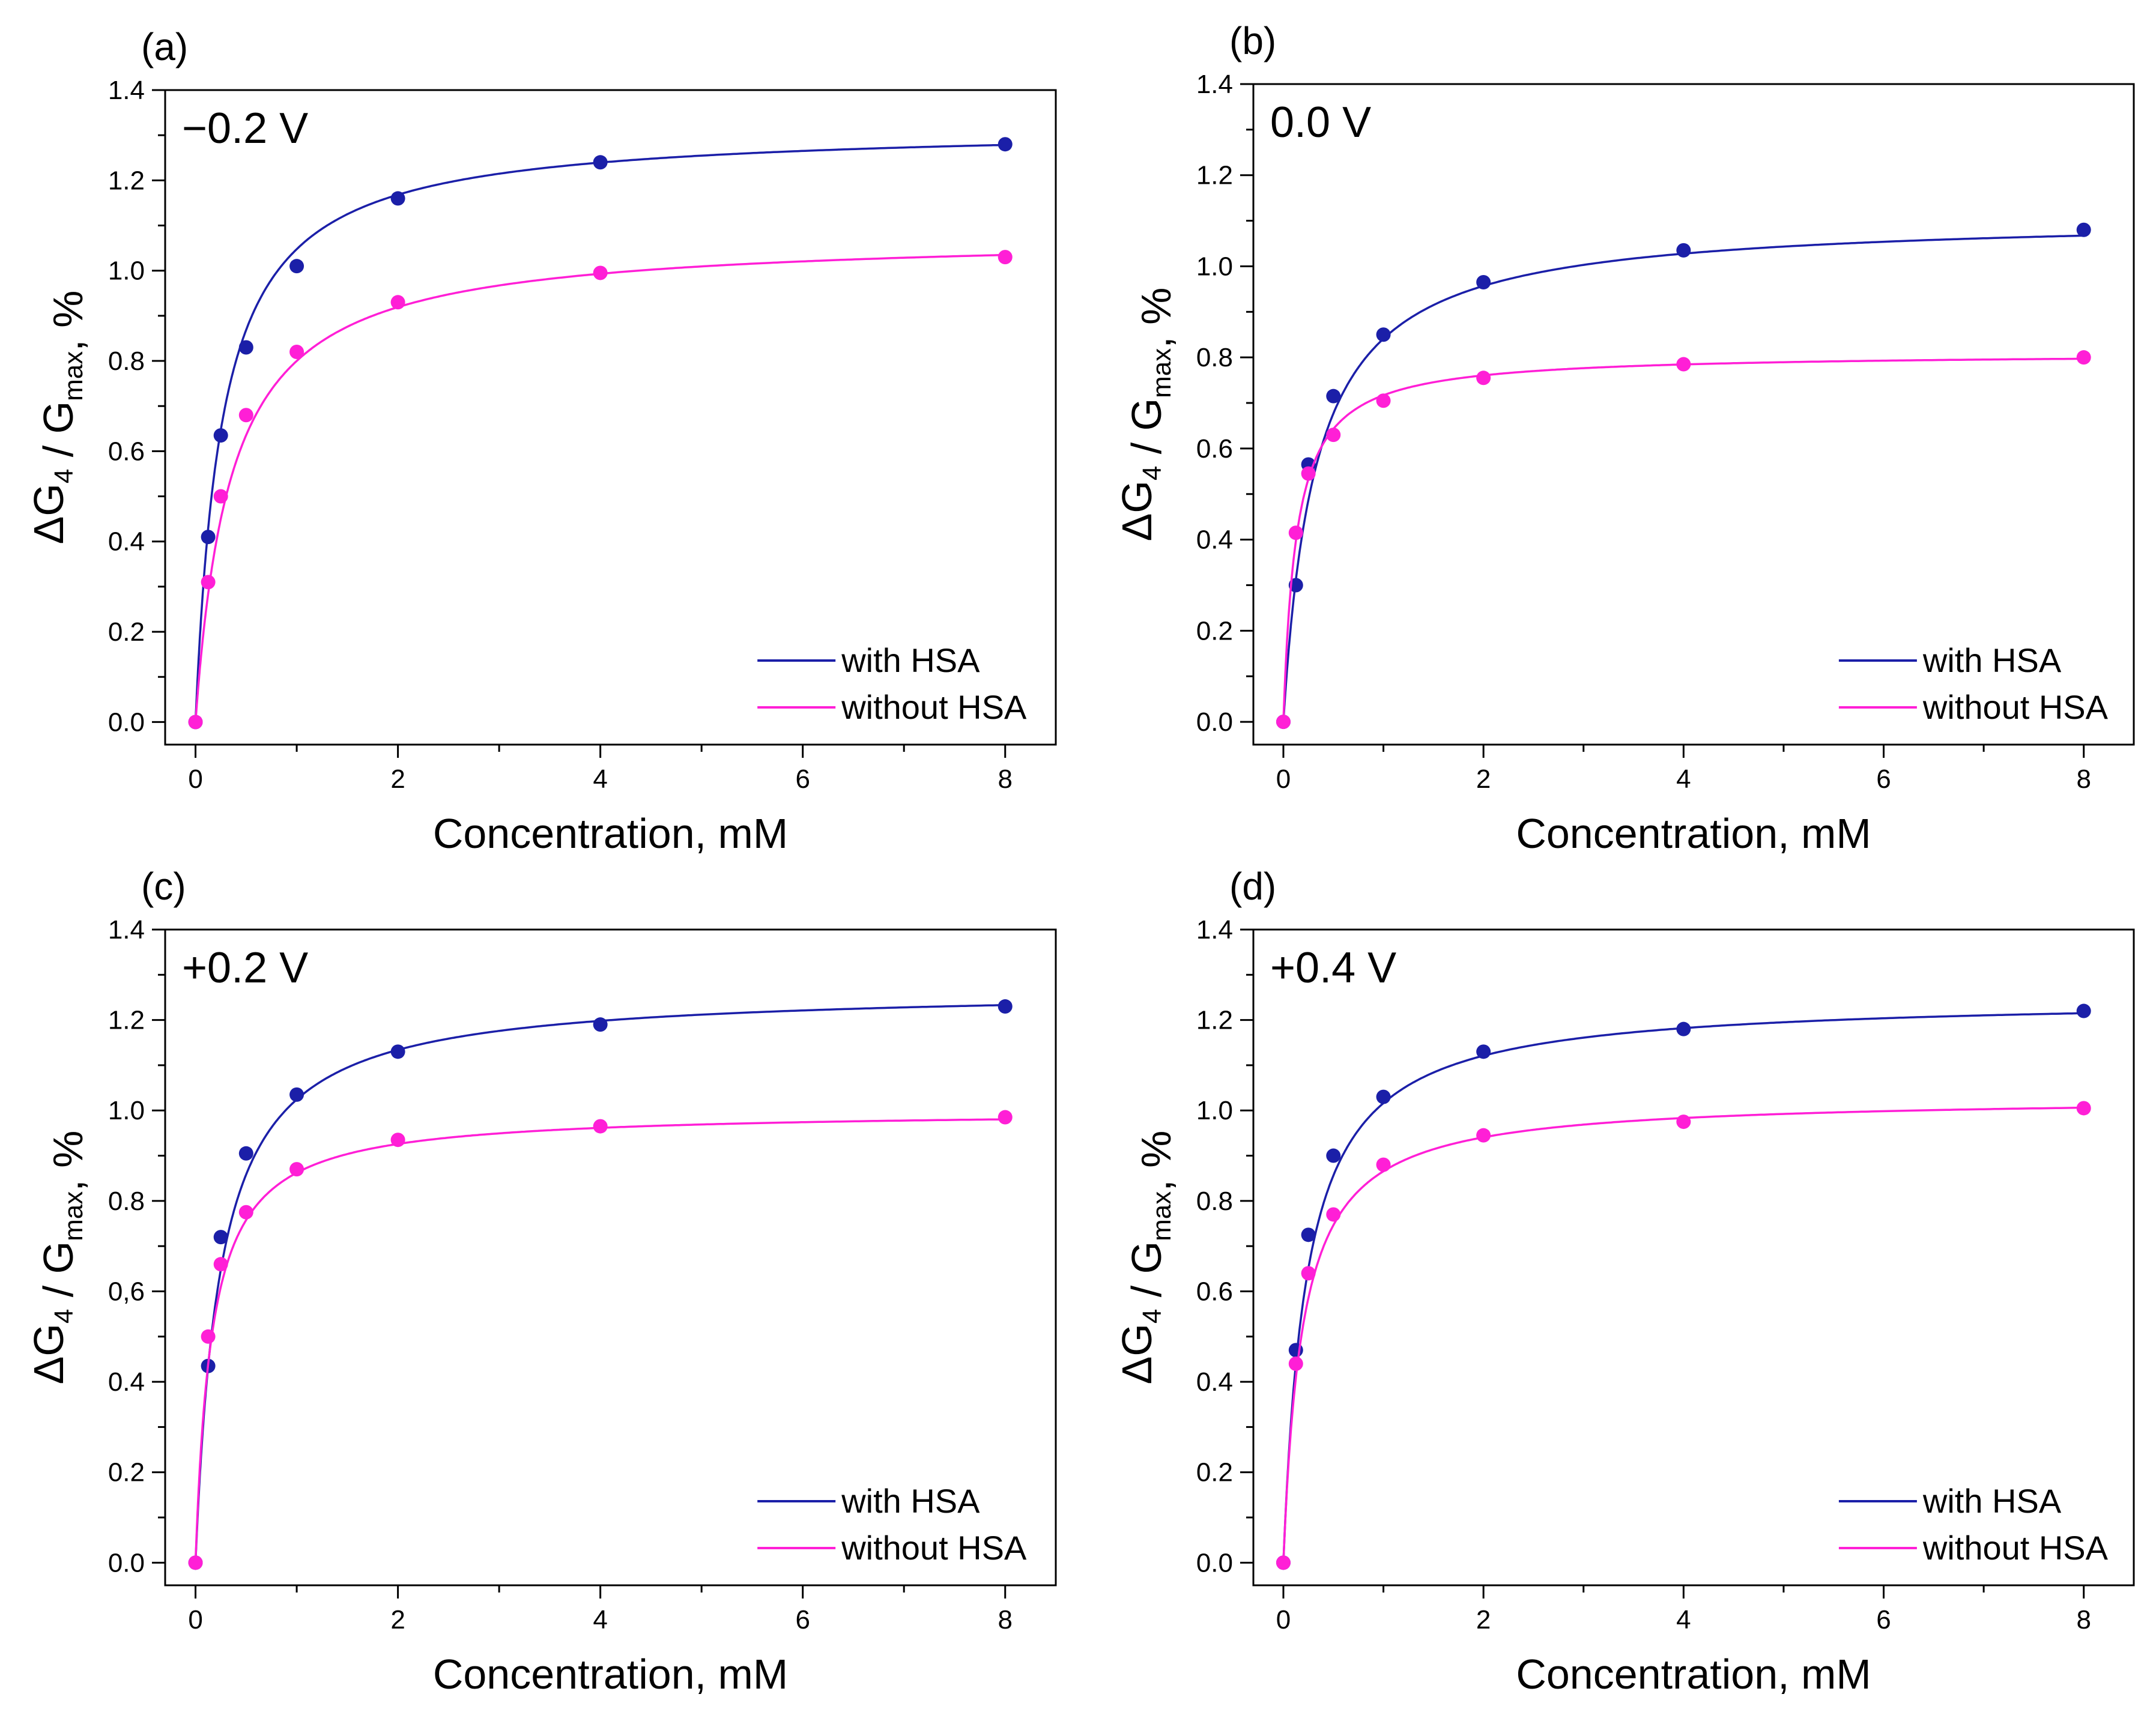  Describe the element at coordinates (1252, 886) in the screenshot. I see `panel-label: (d)` at that location.